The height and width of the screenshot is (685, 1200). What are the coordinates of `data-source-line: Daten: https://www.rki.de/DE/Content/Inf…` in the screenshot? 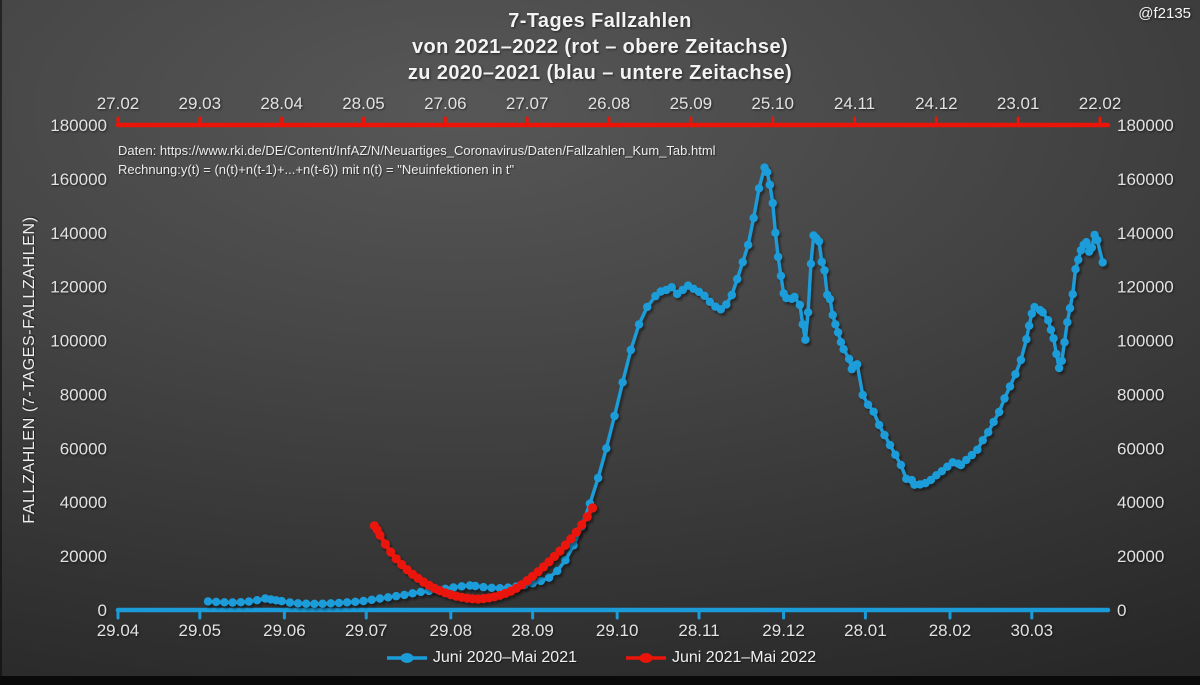 It's located at (417, 150).